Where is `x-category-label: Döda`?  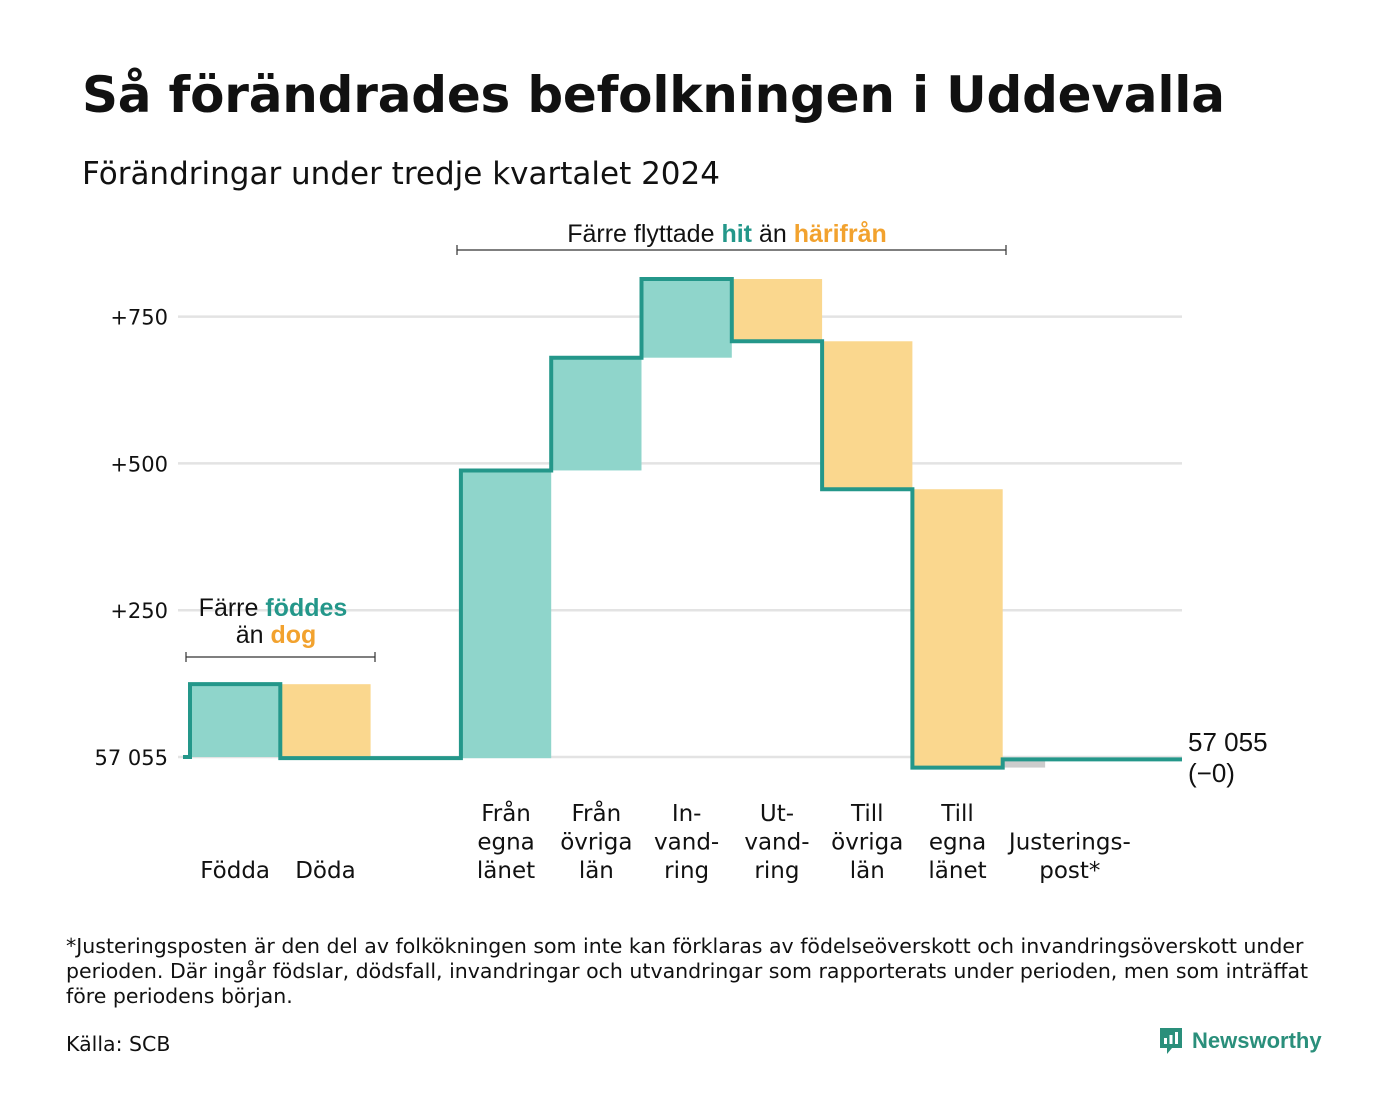
x-category-label: Döda is located at coordinates (325, 871).